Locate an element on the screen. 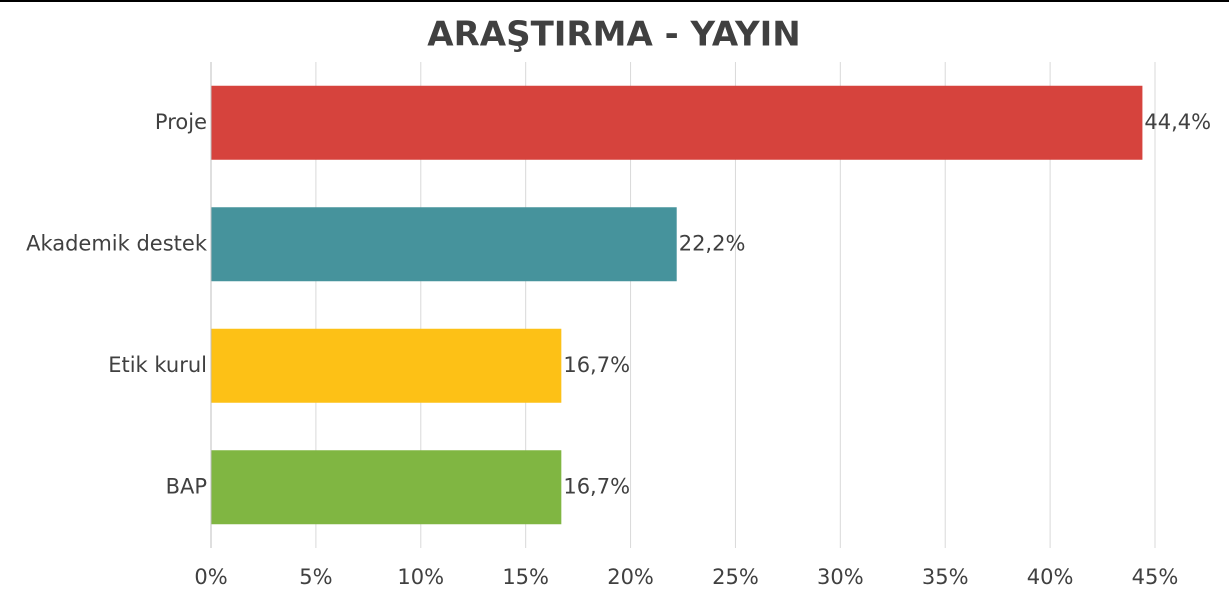  x-tick-label: 35% is located at coordinates (945, 577).